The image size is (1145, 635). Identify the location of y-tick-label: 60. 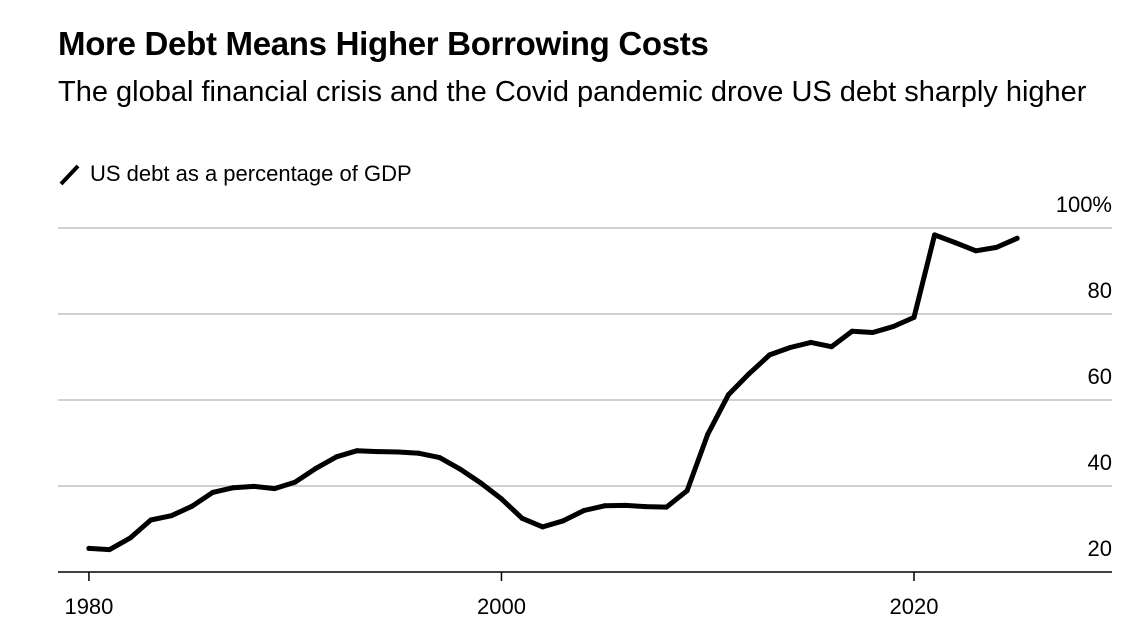
(1100, 376).